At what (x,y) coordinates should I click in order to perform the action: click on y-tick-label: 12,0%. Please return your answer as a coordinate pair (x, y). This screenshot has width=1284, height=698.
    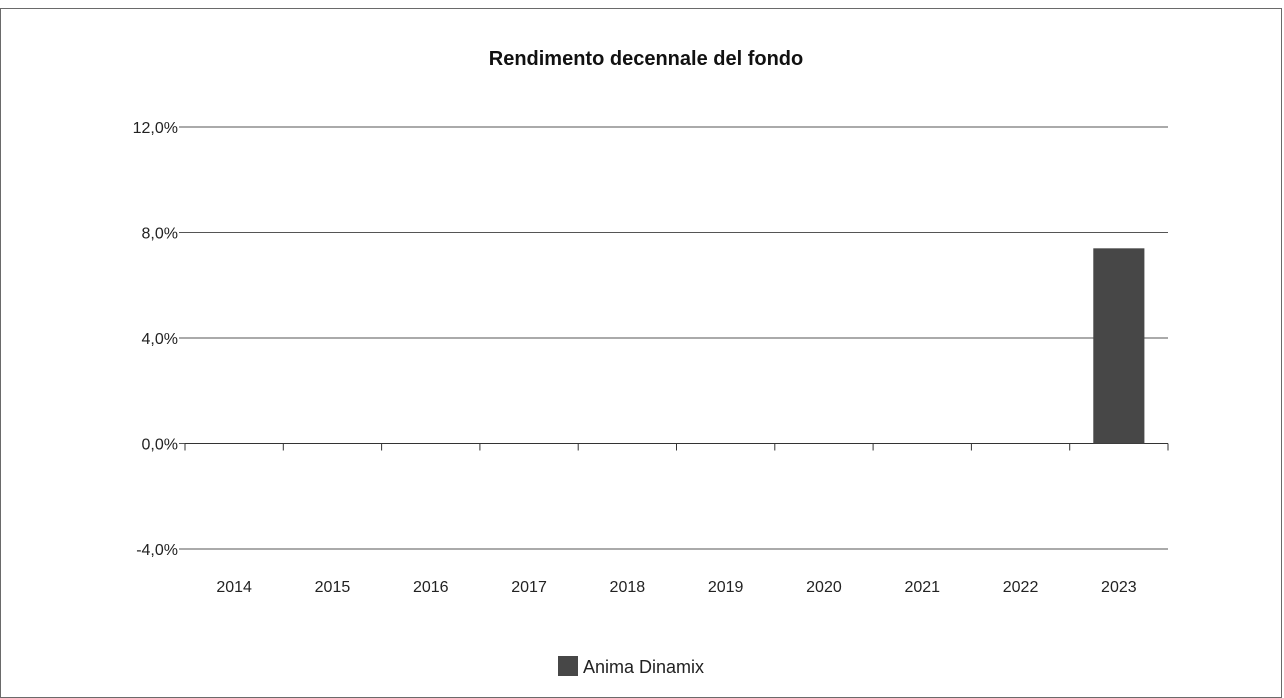
    Looking at the image, I should click on (155, 128).